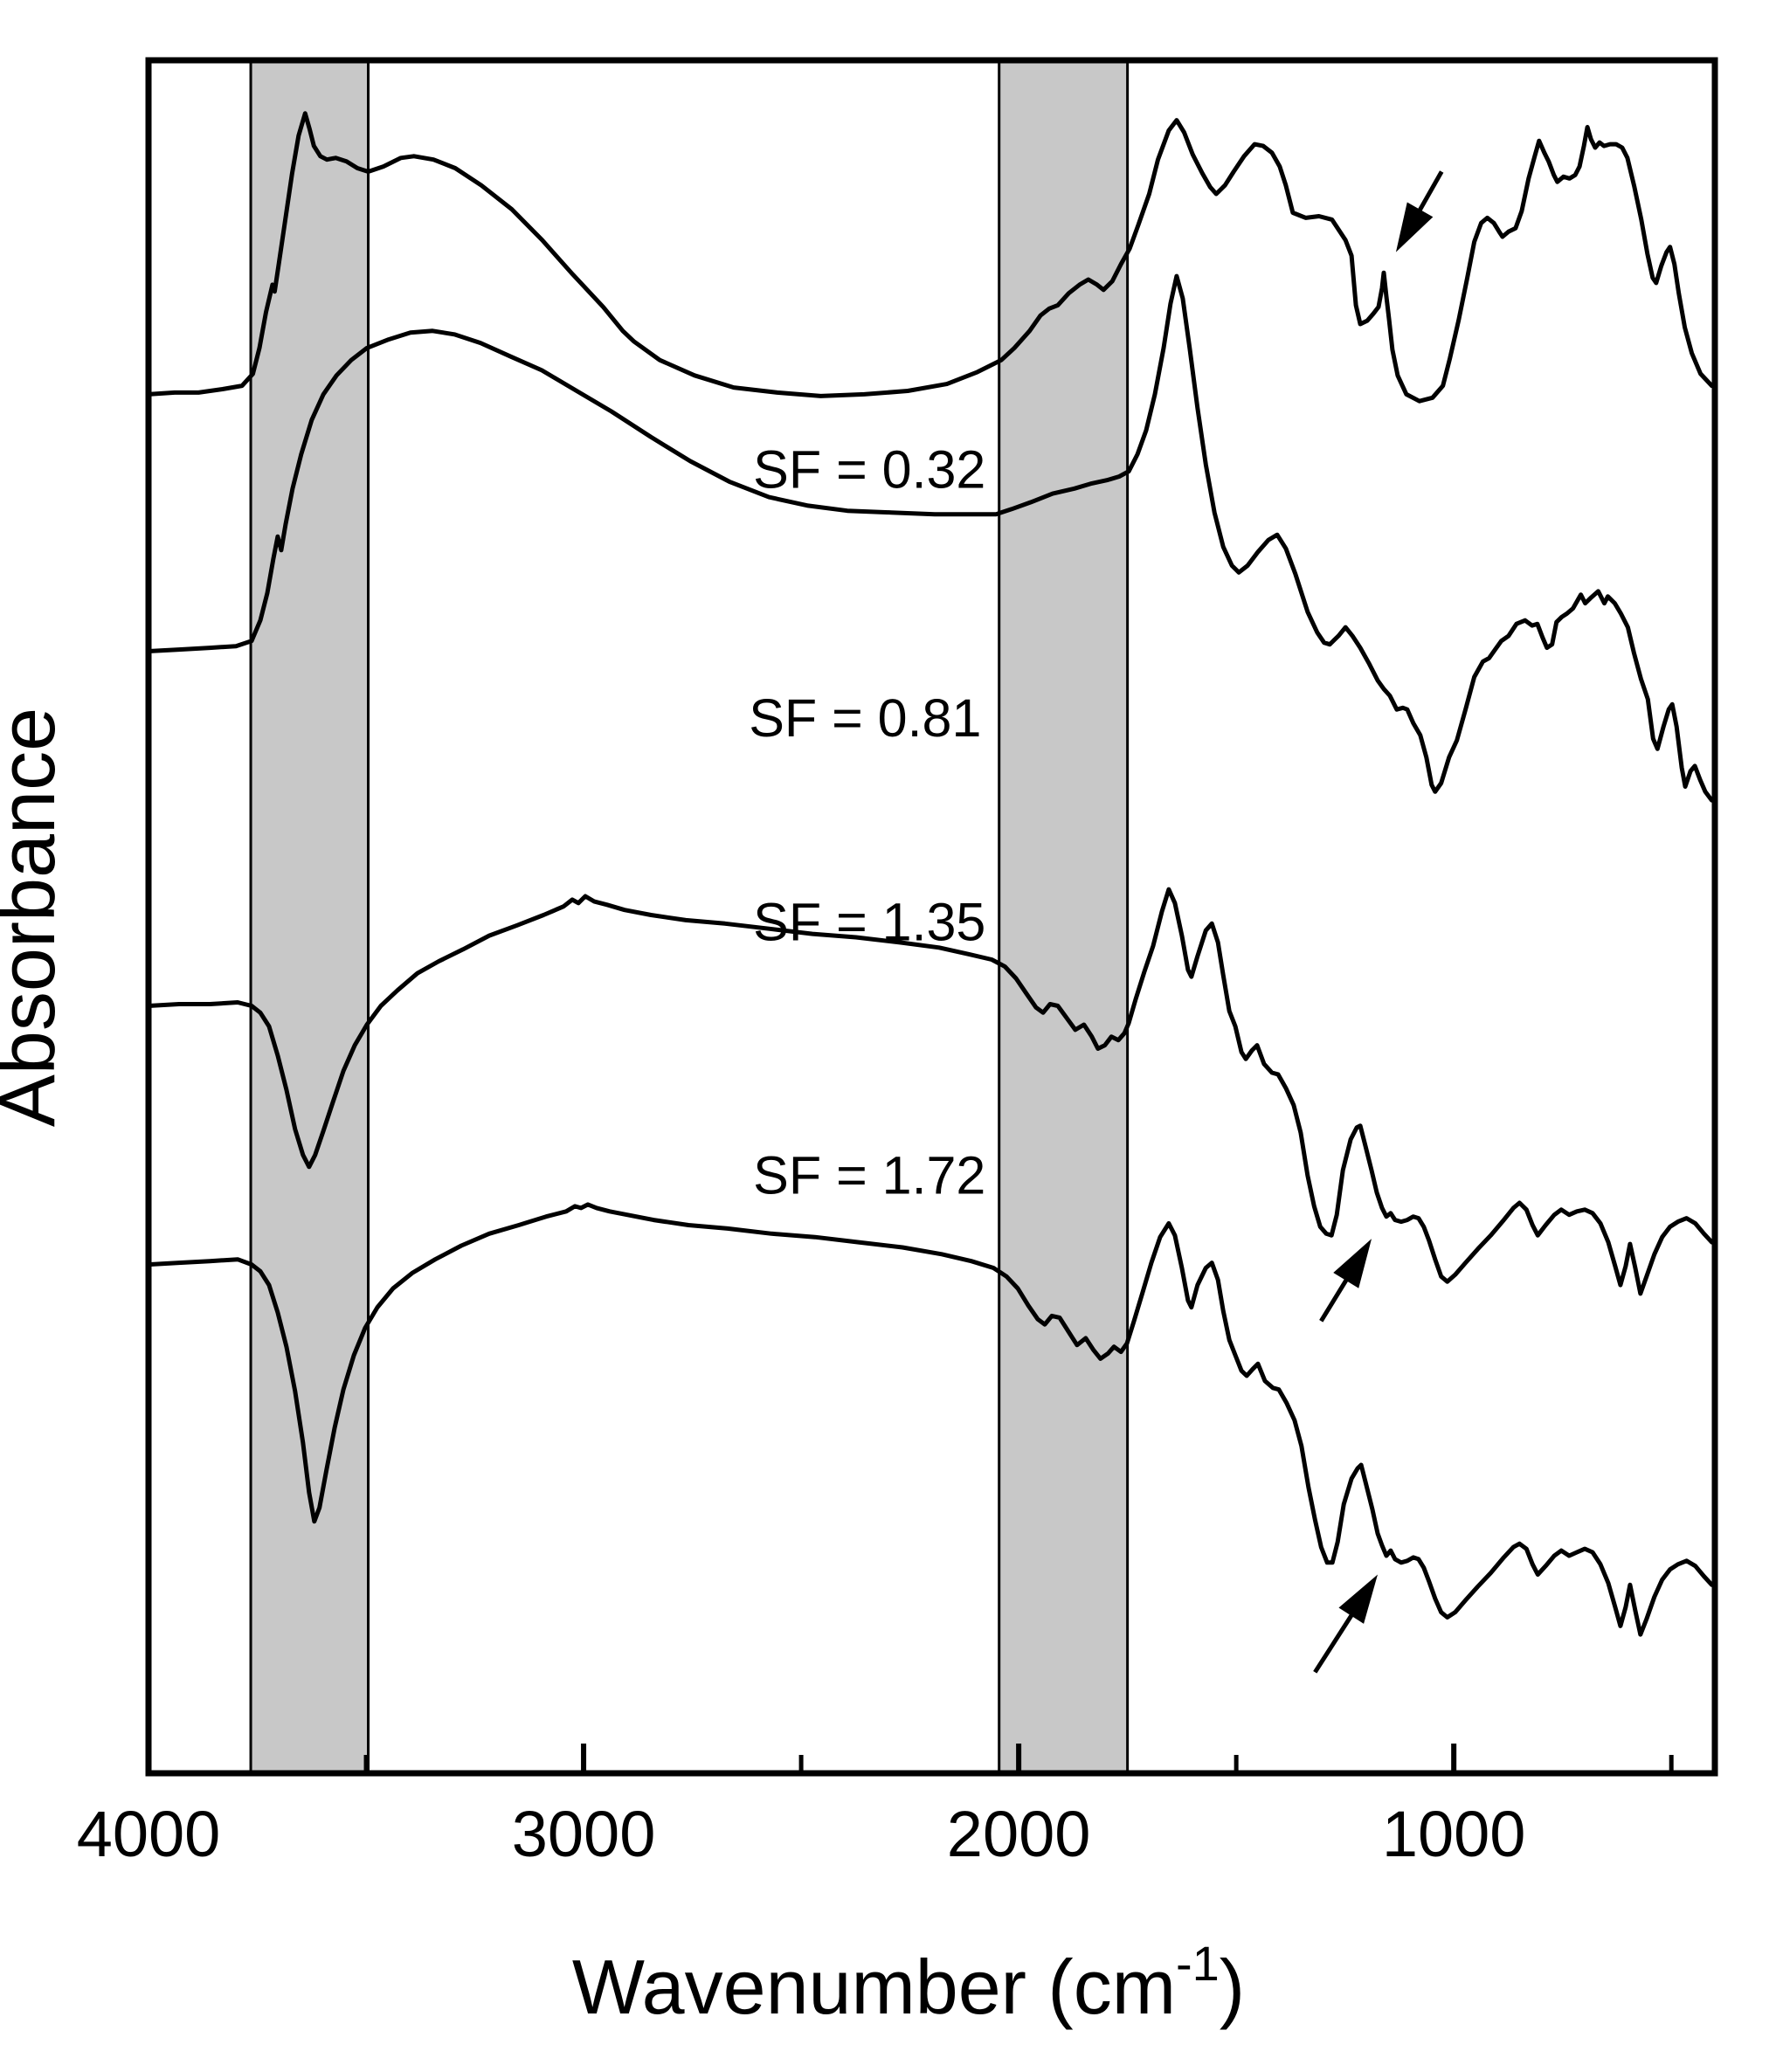 The width and height of the screenshot is (1783, 2072). What do you see at coordinates (1454, 1834) in the screenshot?
I see `x-tick-label-1000: 1000` at bounding box center [1454, 1834].